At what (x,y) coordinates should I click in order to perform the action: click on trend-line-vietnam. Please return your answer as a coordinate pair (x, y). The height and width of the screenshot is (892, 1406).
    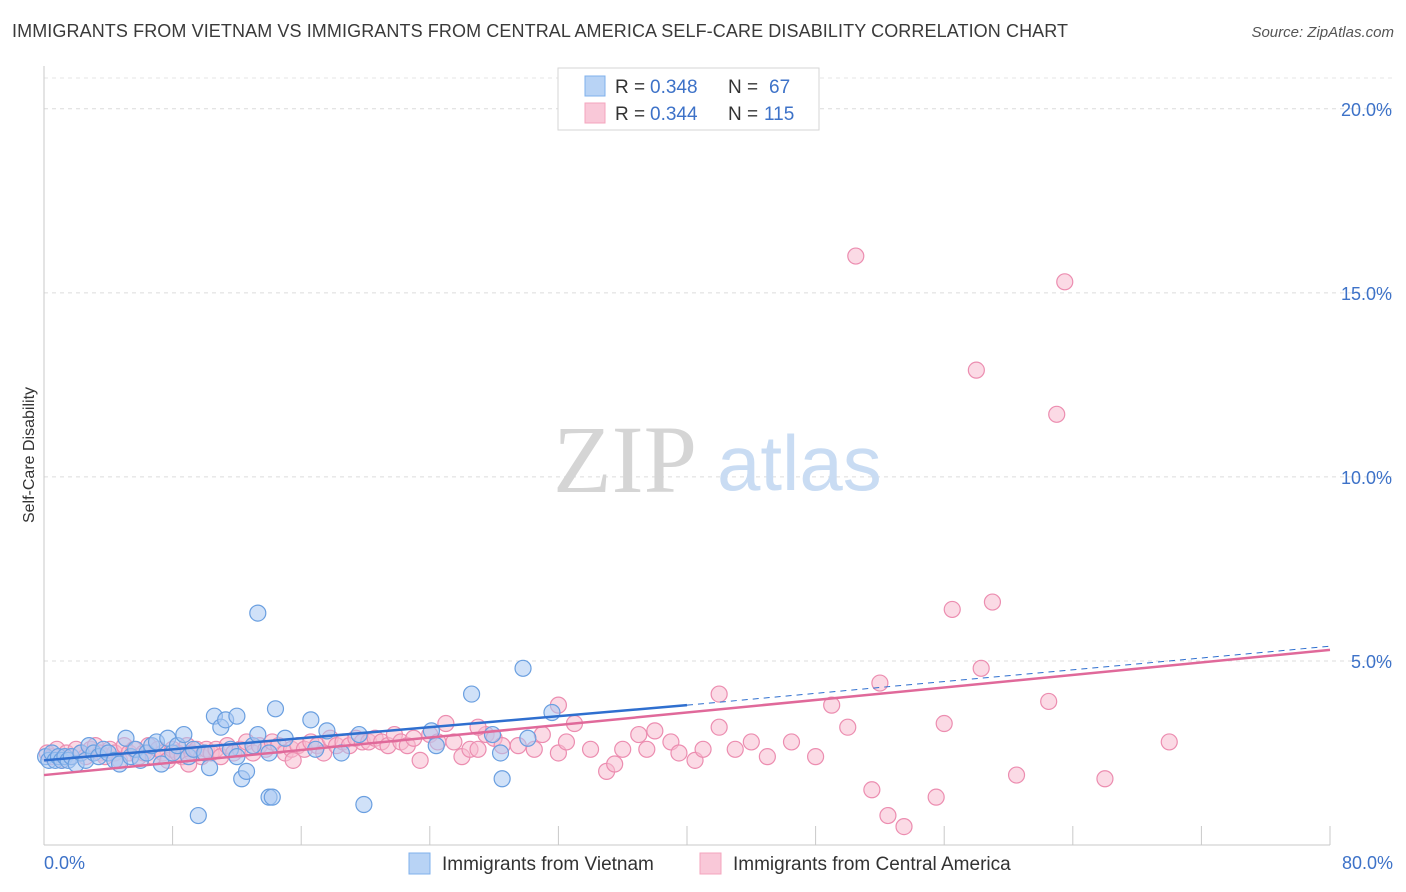
    Looking at the image, I should click on (365, 732).